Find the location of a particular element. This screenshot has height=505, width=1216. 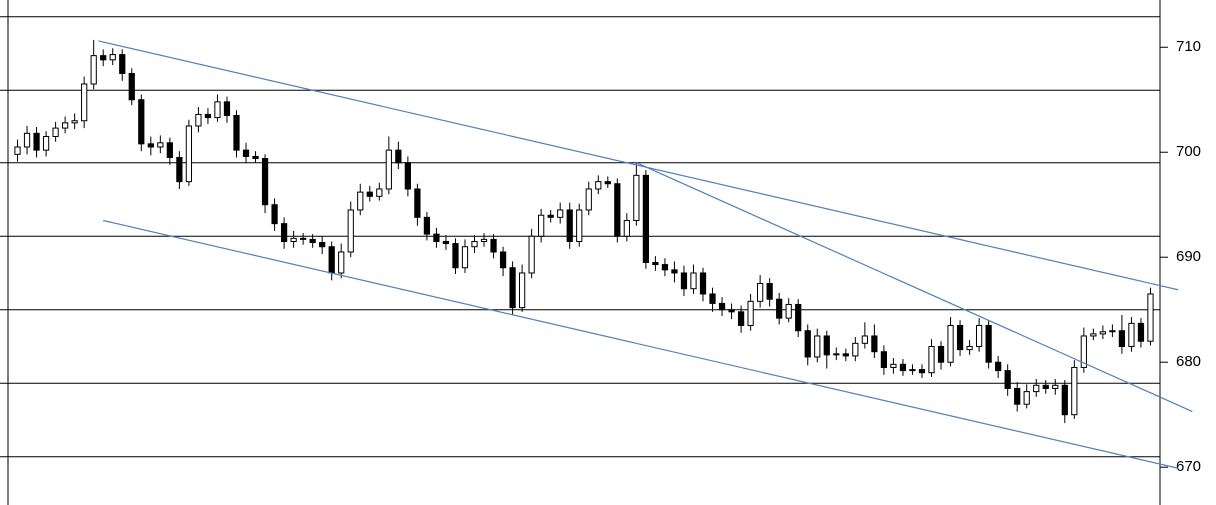

y-tick-label: 700 is located at coordinates (1188, 151).